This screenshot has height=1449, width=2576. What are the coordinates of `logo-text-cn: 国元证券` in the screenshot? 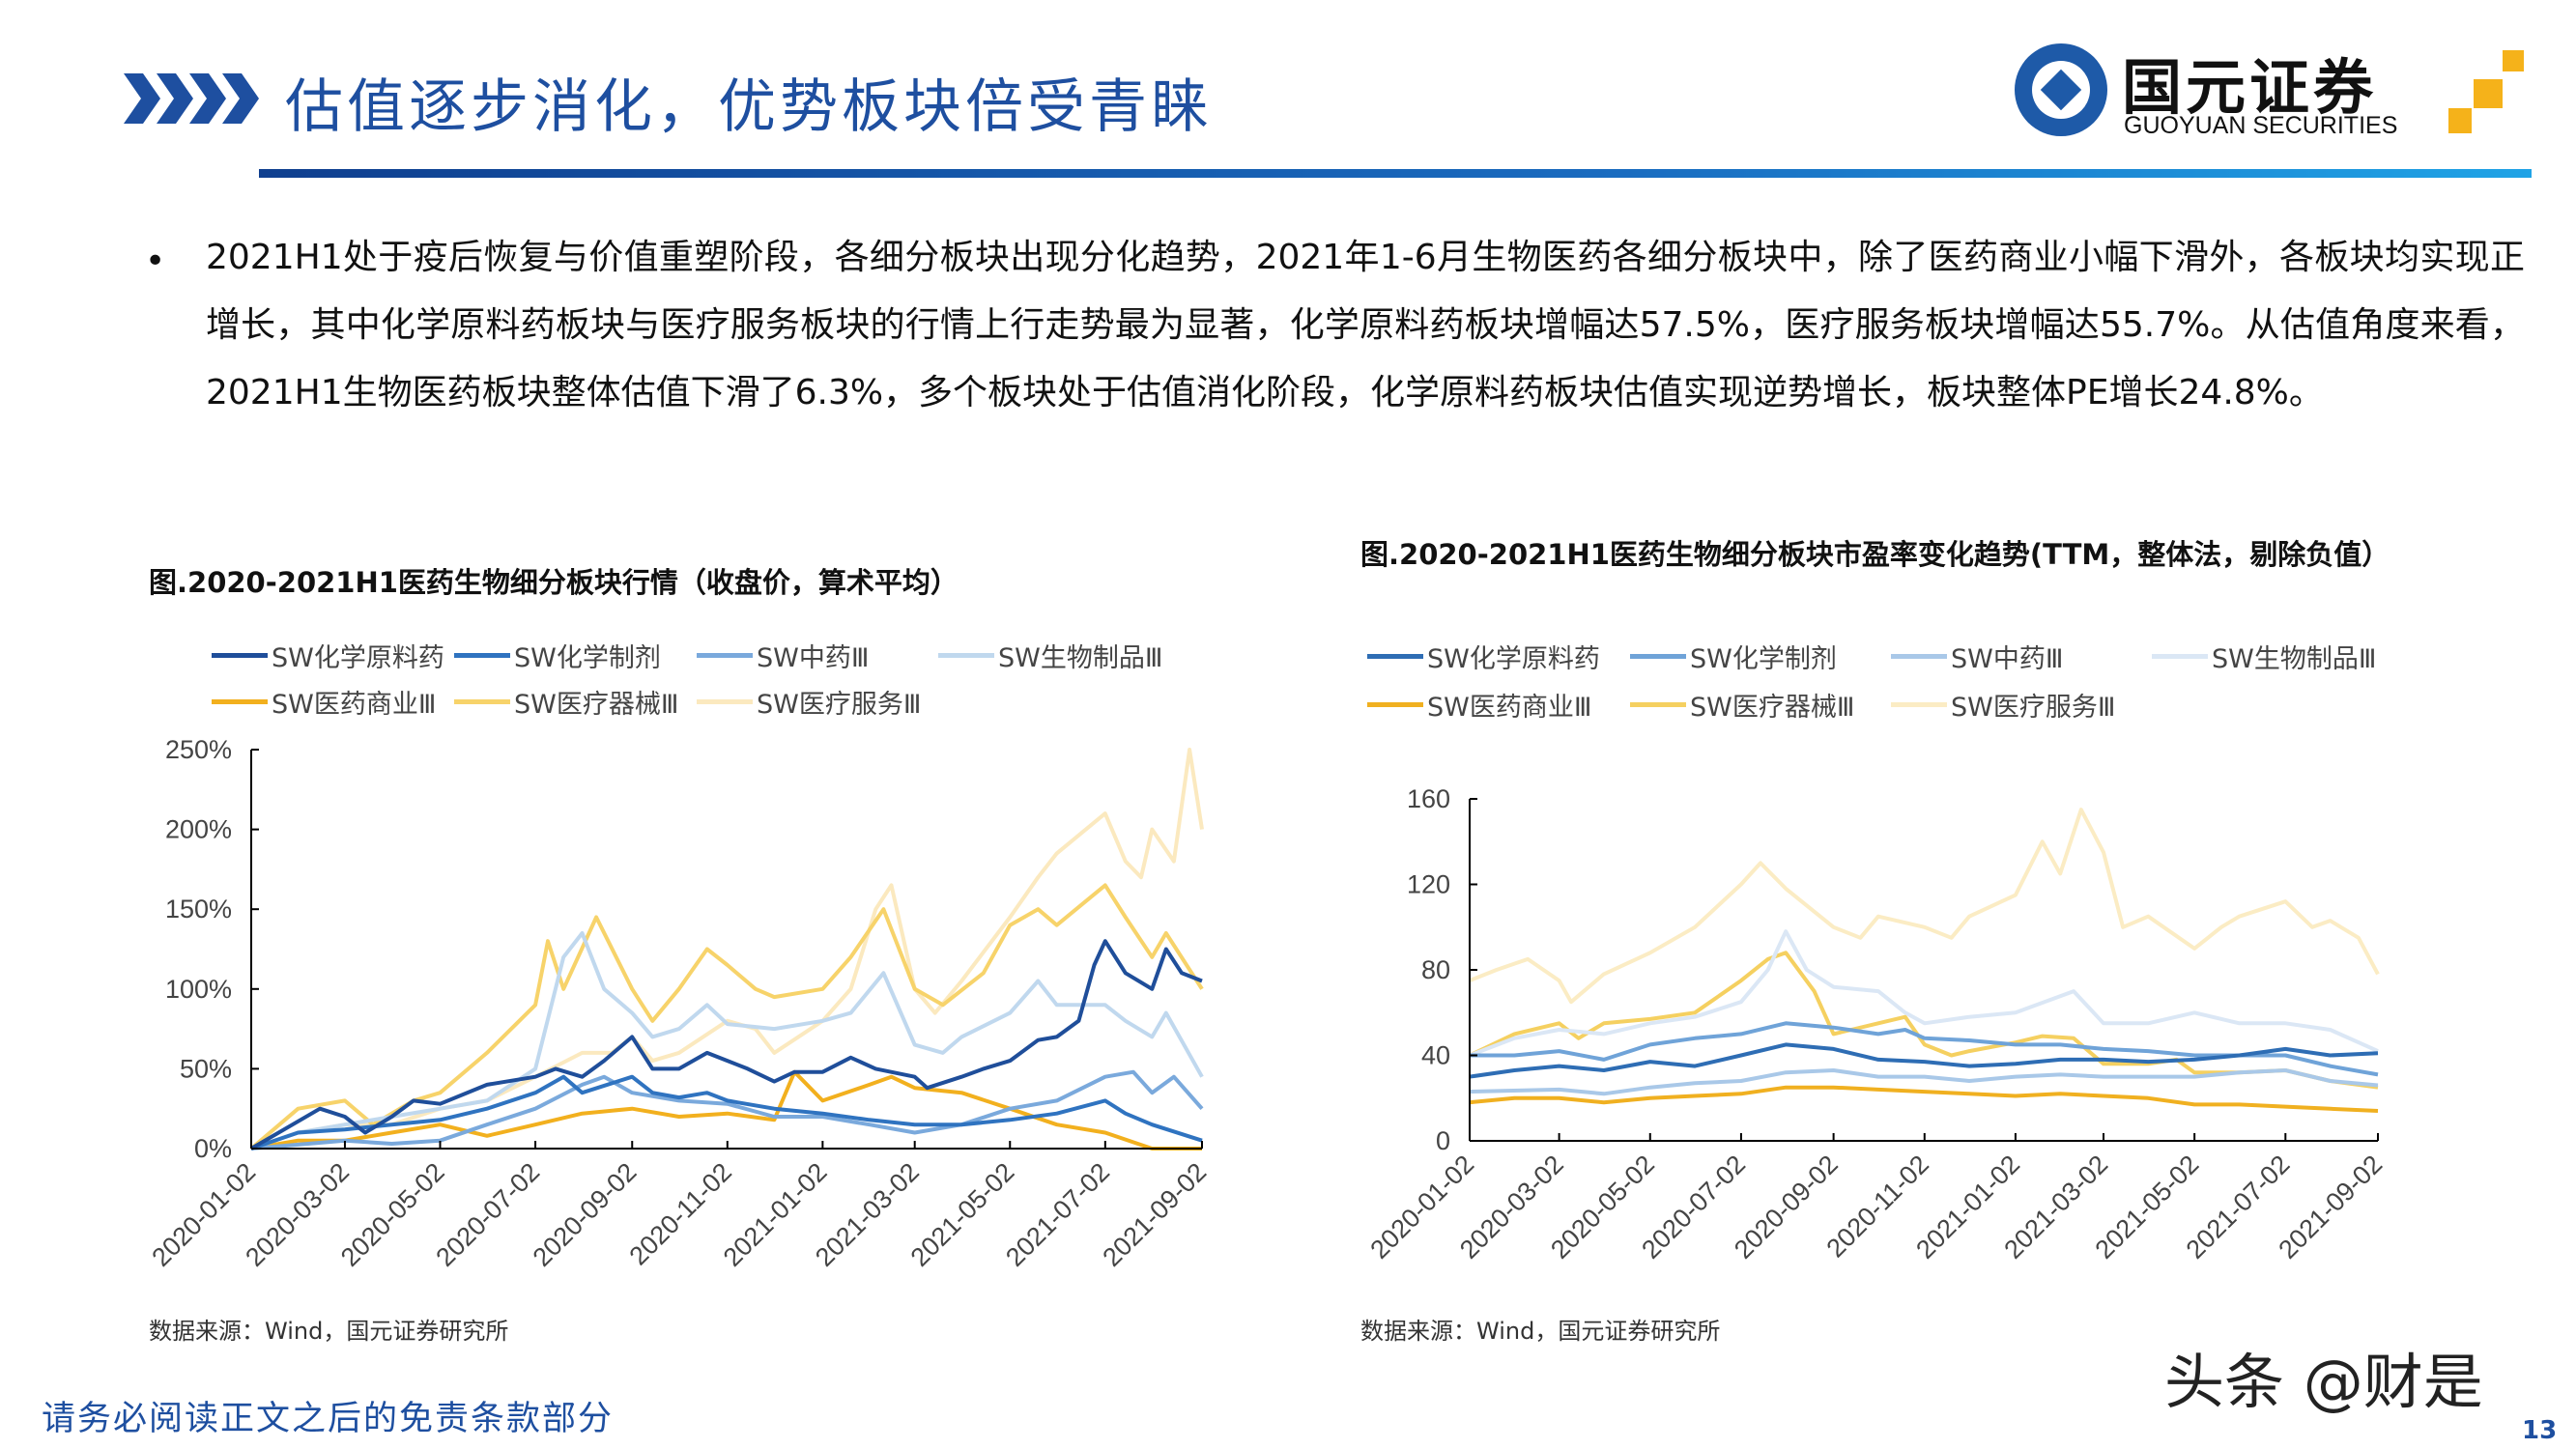 It's located at (2250, 87).